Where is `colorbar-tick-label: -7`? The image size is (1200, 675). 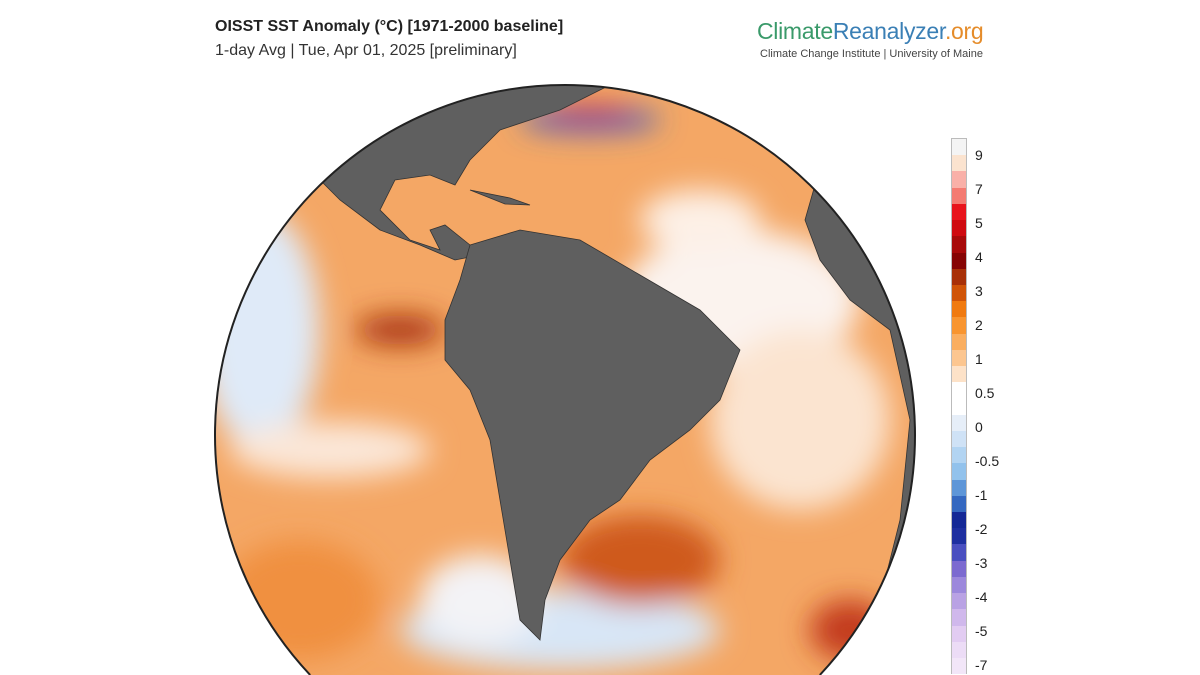 colorbar-tick-label: -7 is located at coordinates (981, 665).